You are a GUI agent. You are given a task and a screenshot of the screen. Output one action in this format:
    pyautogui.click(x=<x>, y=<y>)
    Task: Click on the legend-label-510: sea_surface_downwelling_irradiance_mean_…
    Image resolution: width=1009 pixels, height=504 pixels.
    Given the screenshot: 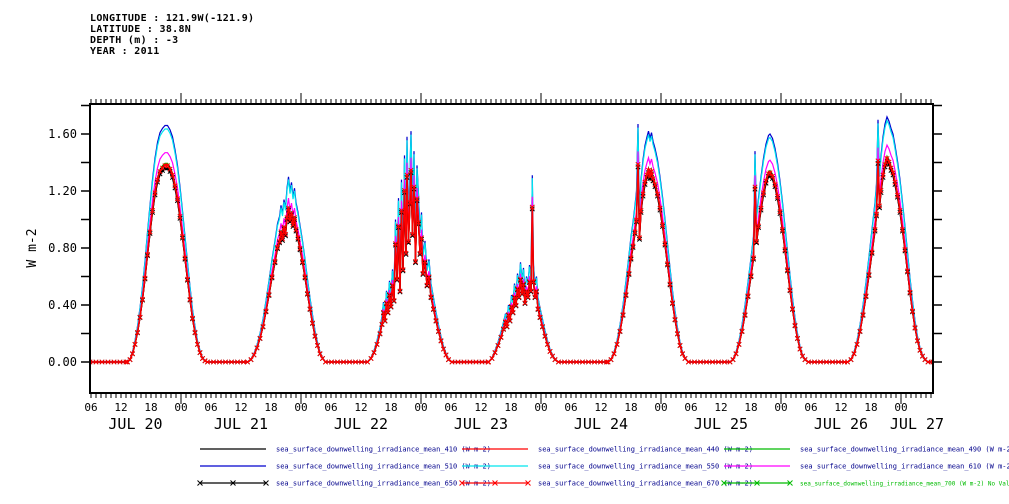 What is the action you would take?
    pyautogui.click(x=383, y=467)
    